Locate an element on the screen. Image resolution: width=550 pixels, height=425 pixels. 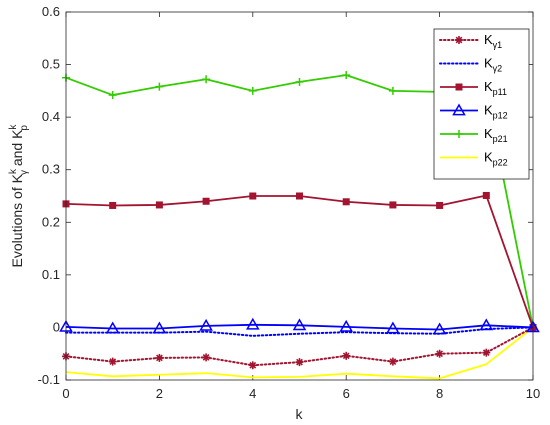
legend-entry-3: Kp12 is located at coordinates (474, 112).